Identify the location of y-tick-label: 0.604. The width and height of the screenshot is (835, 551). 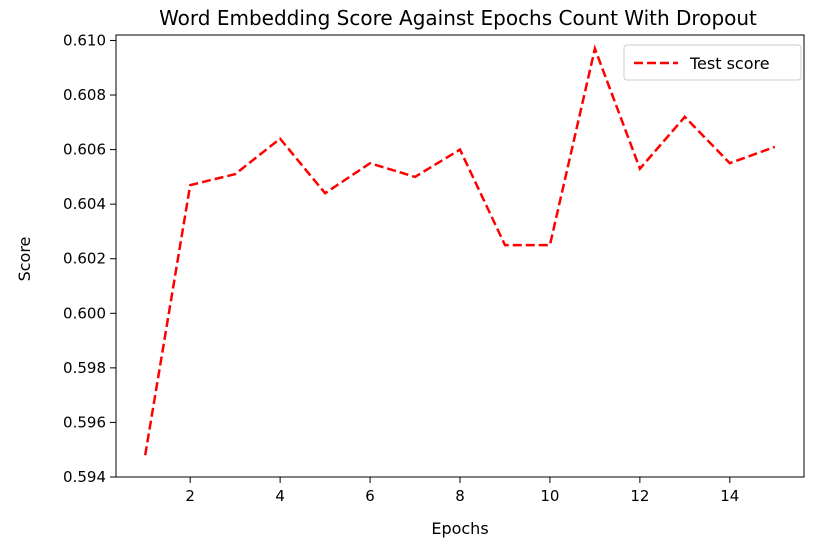
(84, 204).